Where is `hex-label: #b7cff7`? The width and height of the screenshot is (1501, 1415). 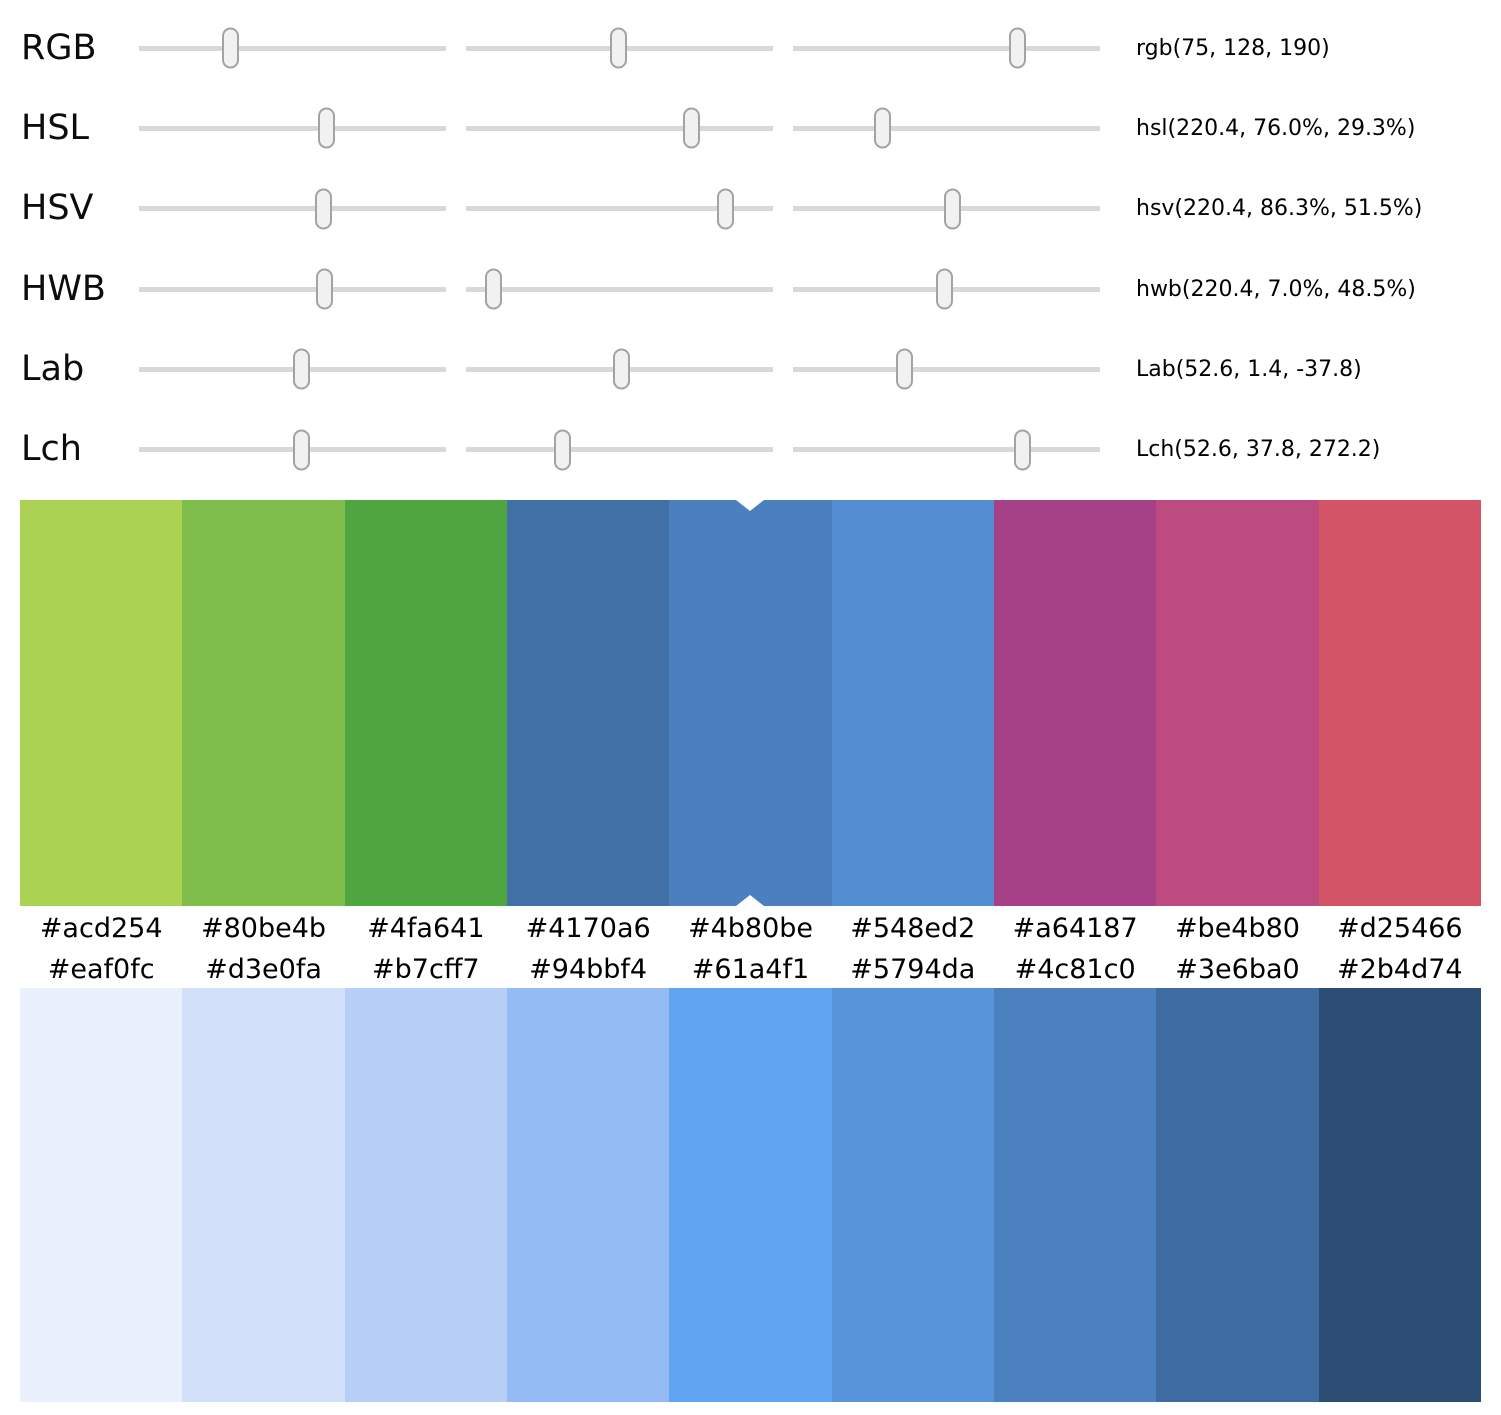 hex-label: #b7cff7 is located at coordinates (426, 970).